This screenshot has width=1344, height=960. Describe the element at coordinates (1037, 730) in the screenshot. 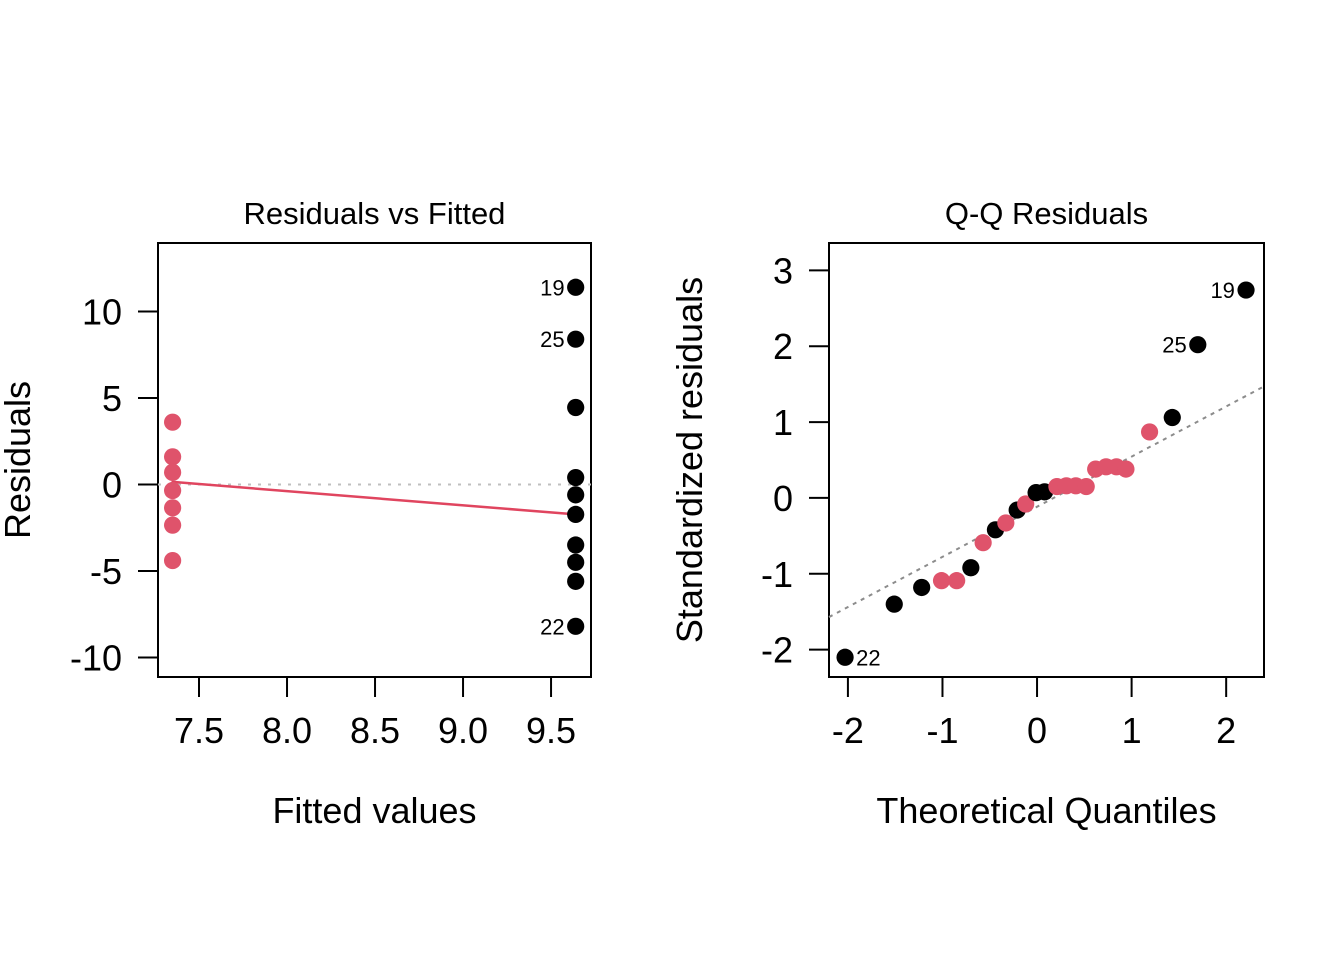

I see `x-tick-label: 0` at that location.